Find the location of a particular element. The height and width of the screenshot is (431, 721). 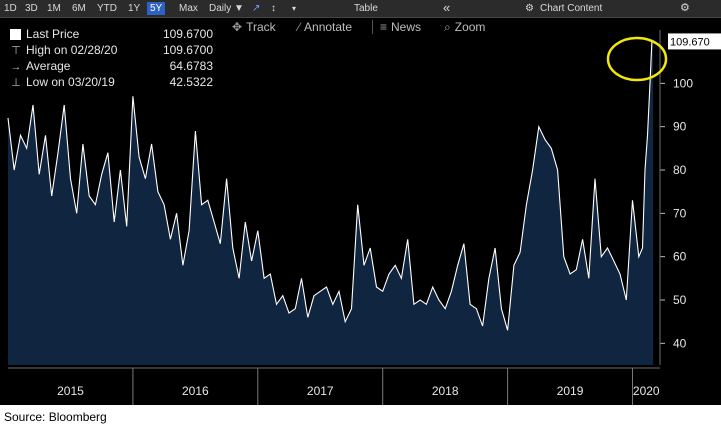

magnifier-icon: ⌕ is located at coordinates (447, 27).